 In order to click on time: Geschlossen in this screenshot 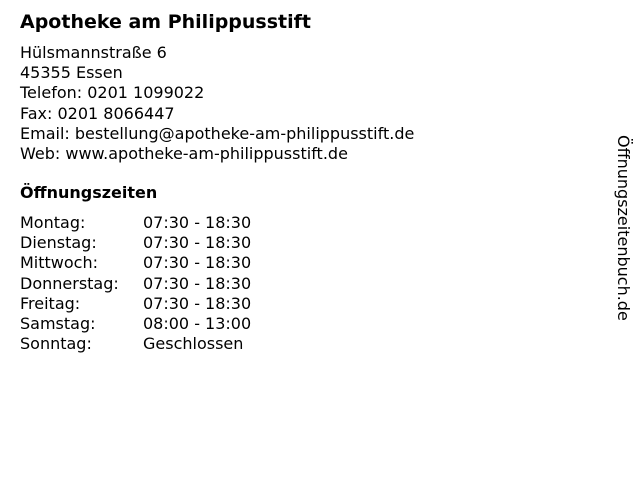, I will do `click(193, 344)`.